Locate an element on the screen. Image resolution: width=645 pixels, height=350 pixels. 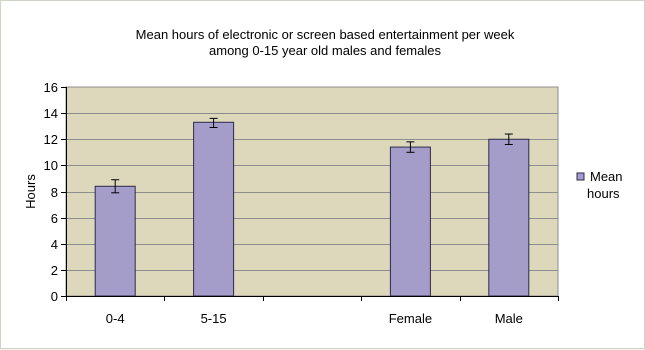
y-axis-title: Hours is located at coordinates (30, 191).